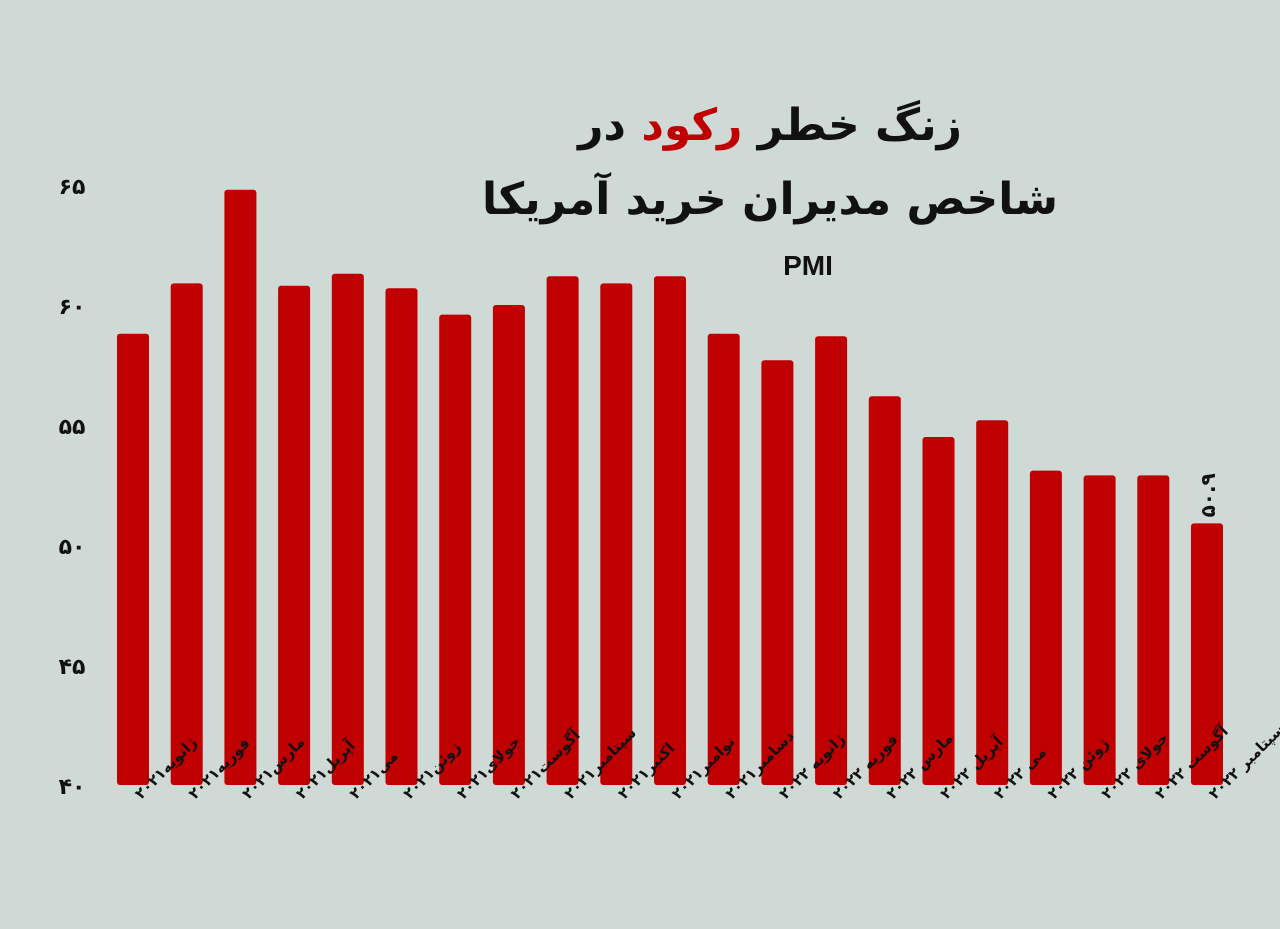  I want to click on chart-title-line2: شاخص مدیران خرید آمریکا, so click(770, 199).